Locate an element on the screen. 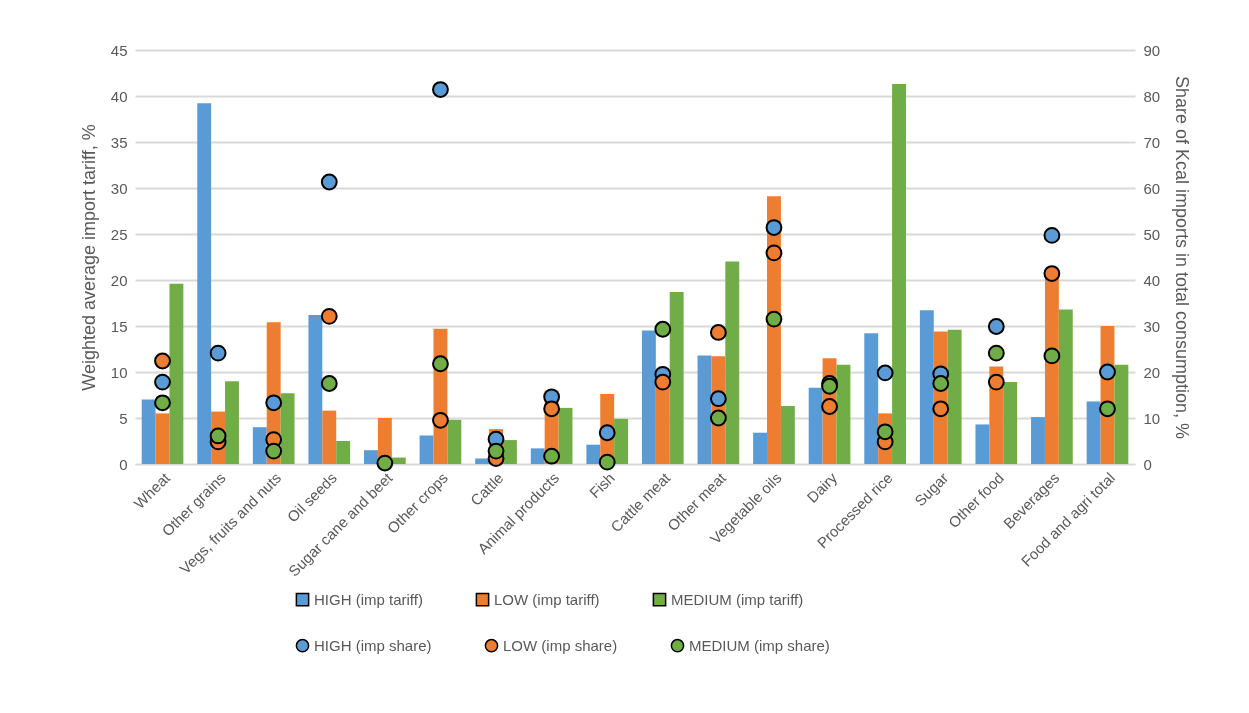  y2-tick-label: 70 is located at coordinates (1152, 142).